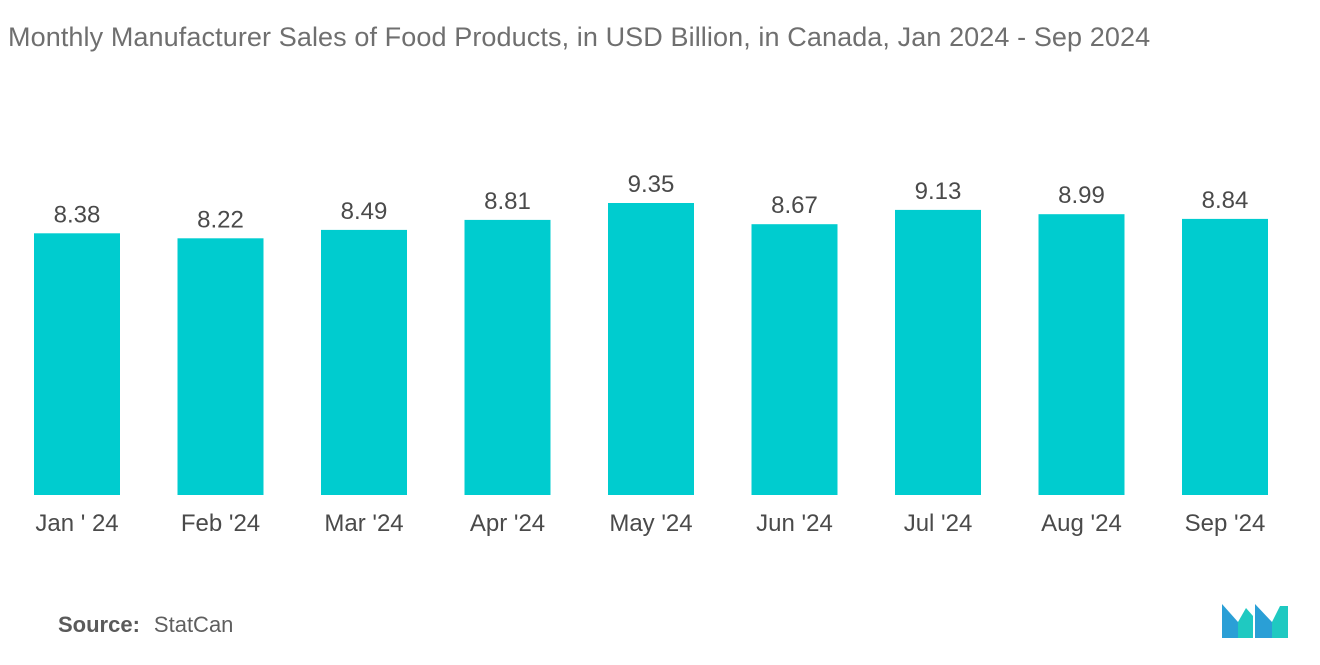 The image size is (1320, 665). Describe the element at coordinates (507, 523) in the screenshot. I see `x-tick-label-3: Apr '24` at that location.